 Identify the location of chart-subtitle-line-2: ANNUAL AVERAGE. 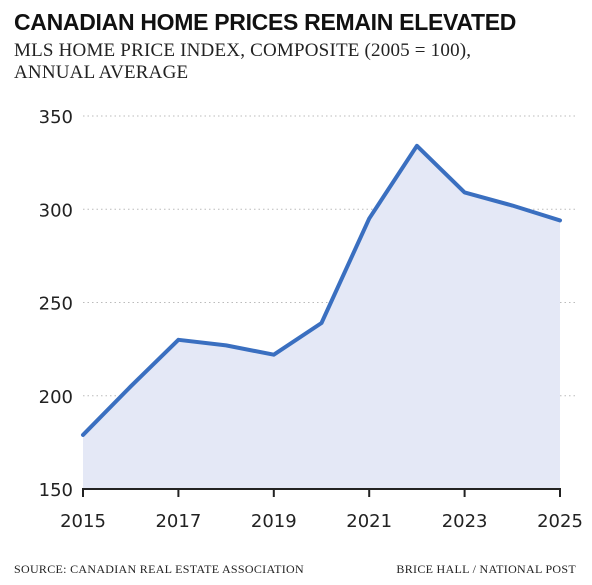
(101, 72).